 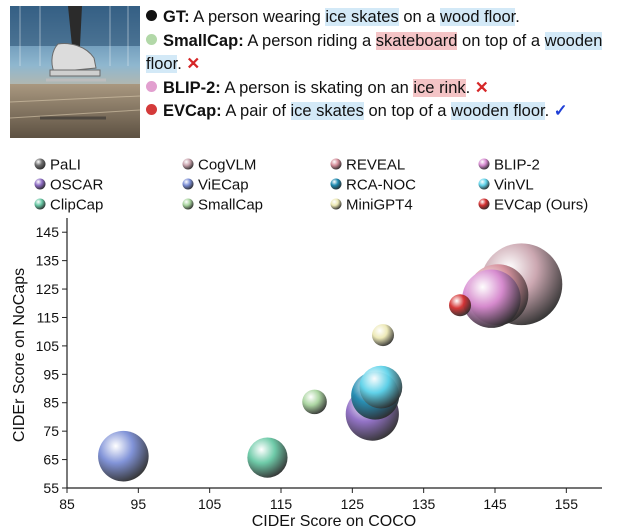 What do you see at coordinates (419, 17) in the screenshot?
I see `caption-text: on a` at bounding box center [419, 17].